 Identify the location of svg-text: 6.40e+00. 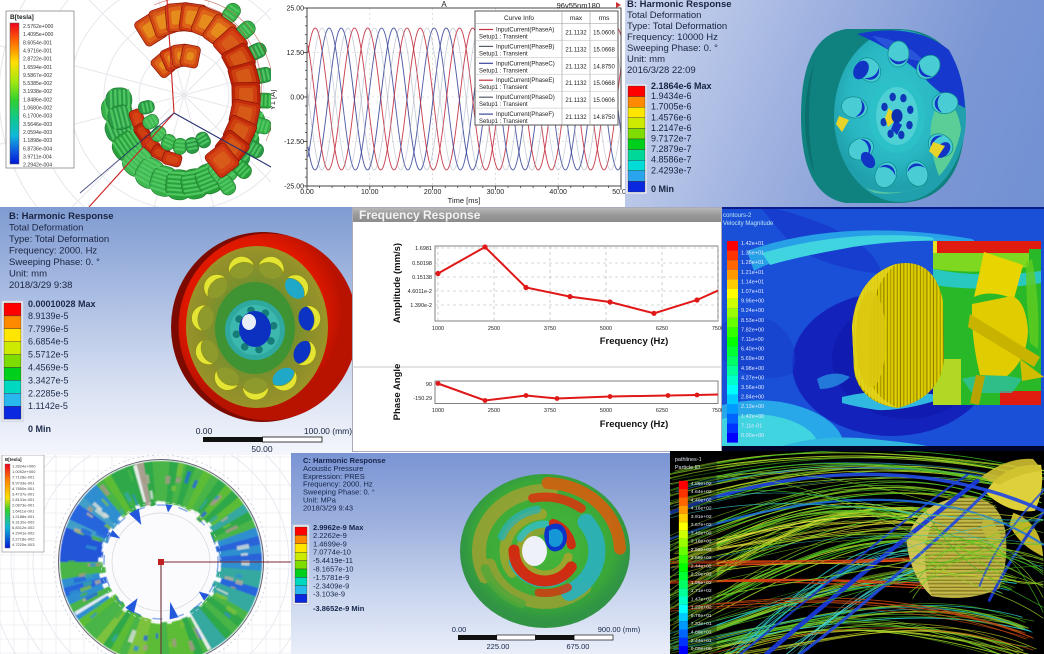
(752, 350).